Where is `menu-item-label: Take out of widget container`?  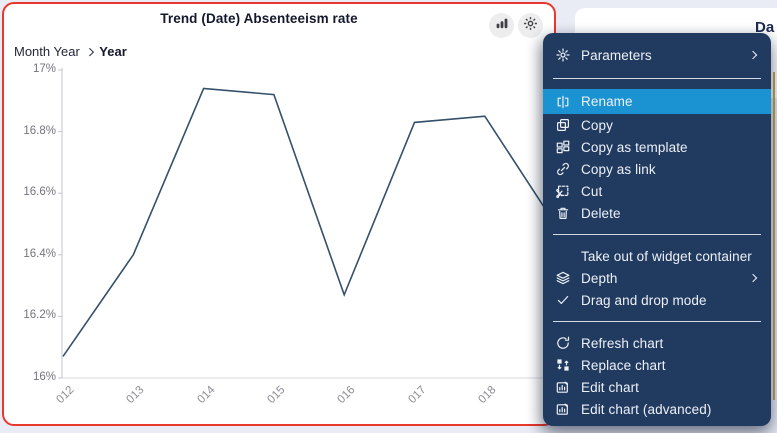
menu-item-label: Take out of widget container is located at coordinates (666, 256).